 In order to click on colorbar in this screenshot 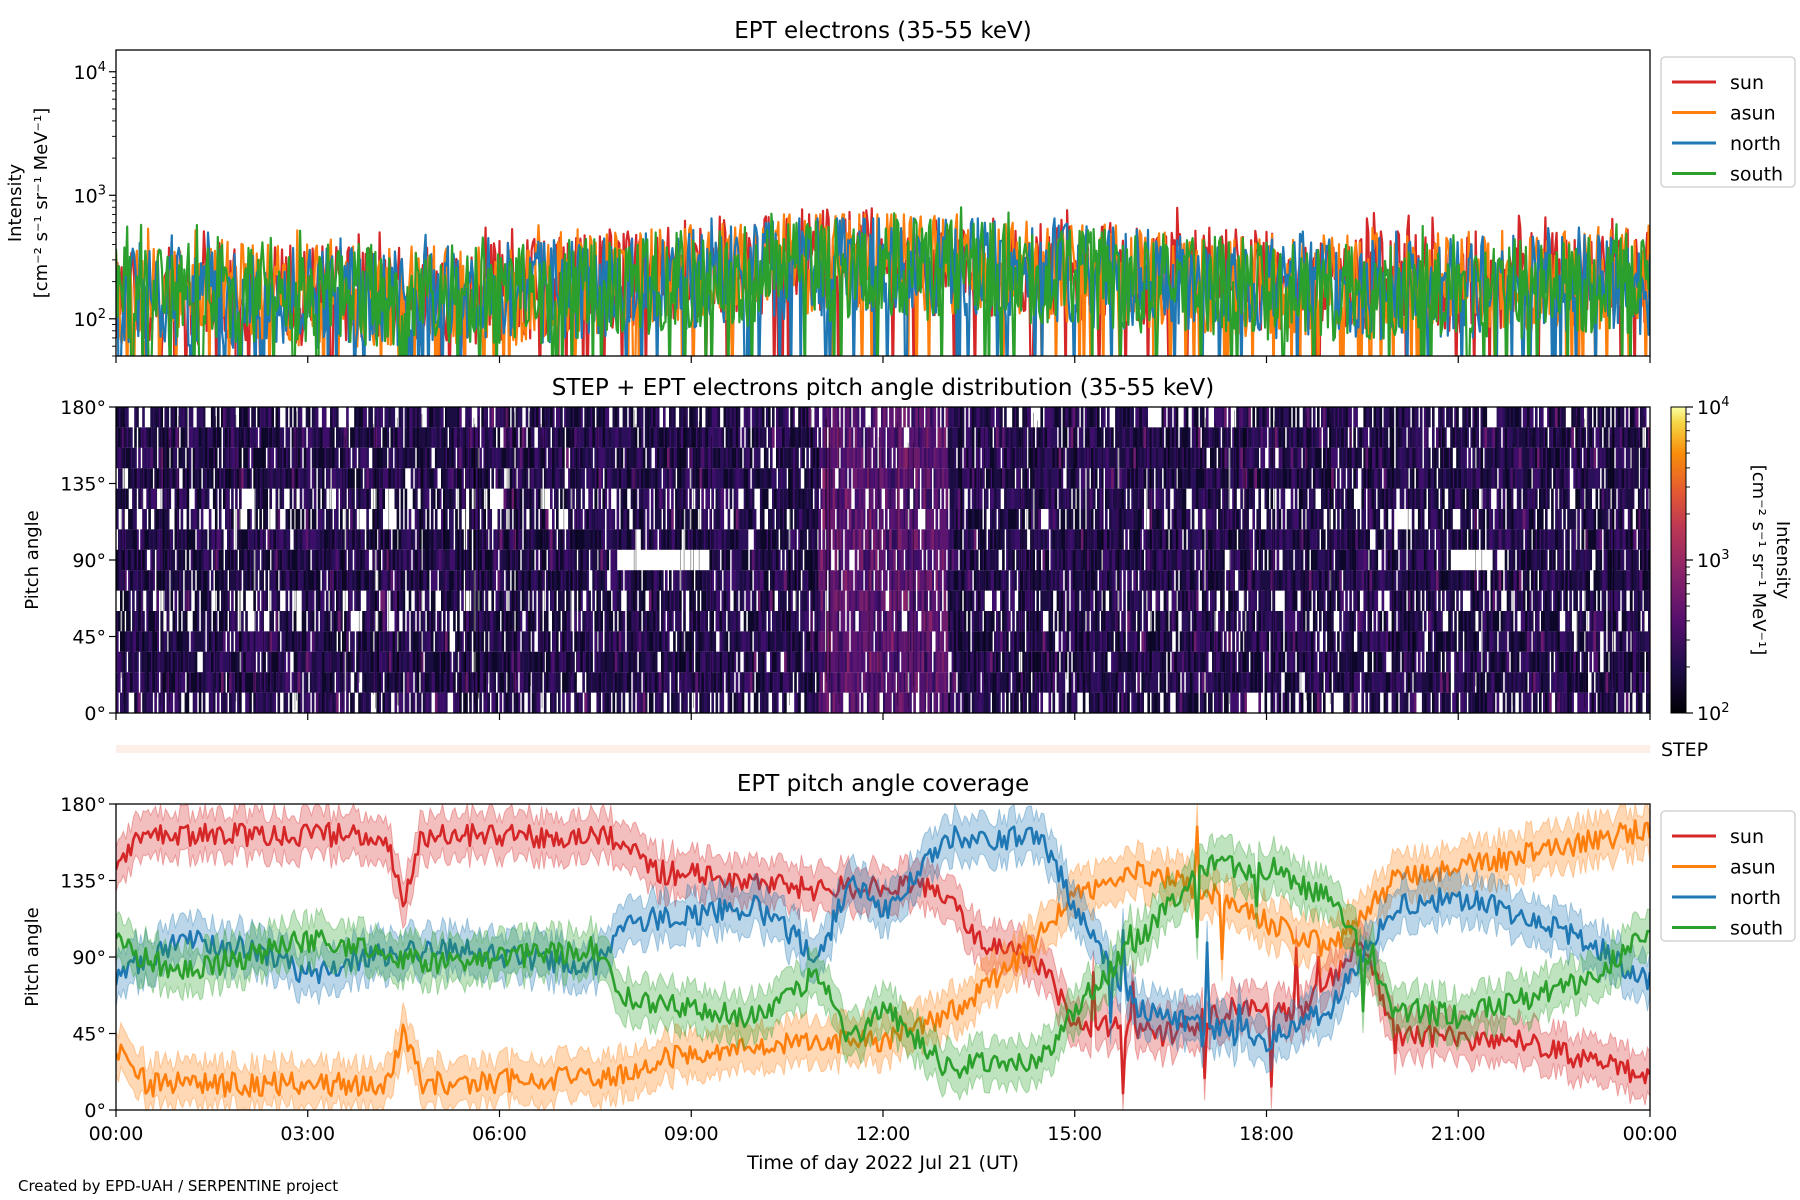, I will do `click(1678, 560)`.